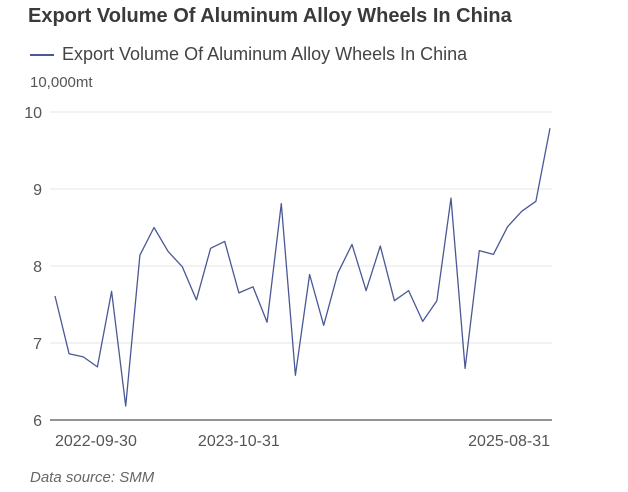  I want to click on y-axis-unit: 10,000mt, so click(61, 82).